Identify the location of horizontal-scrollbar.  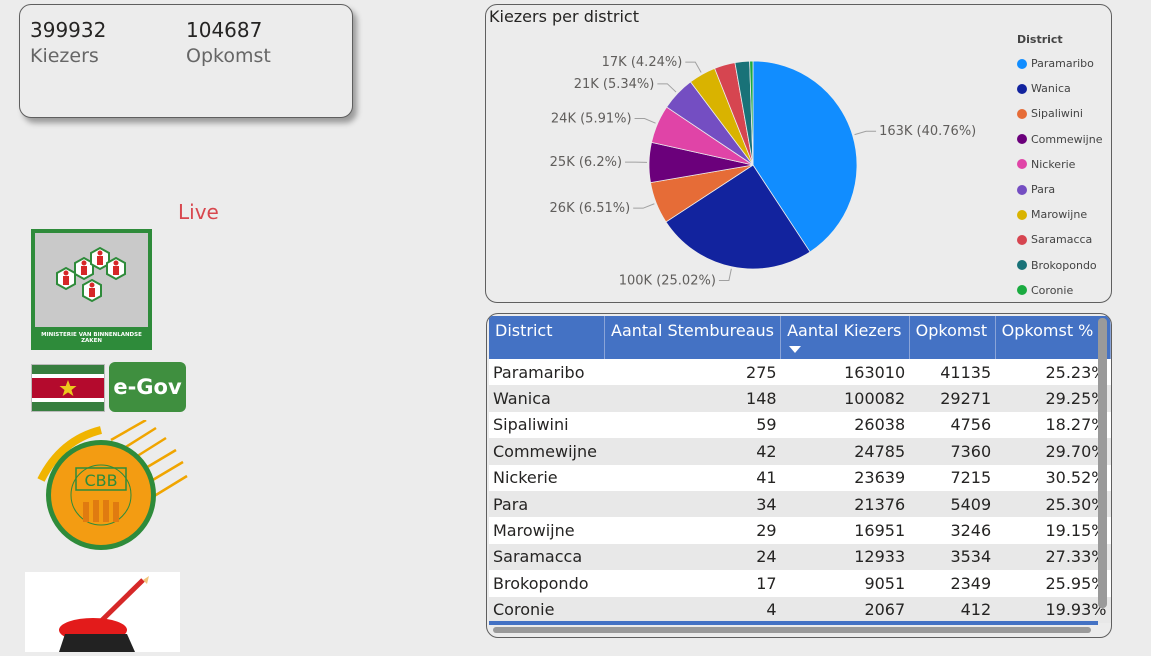
(792, 630).